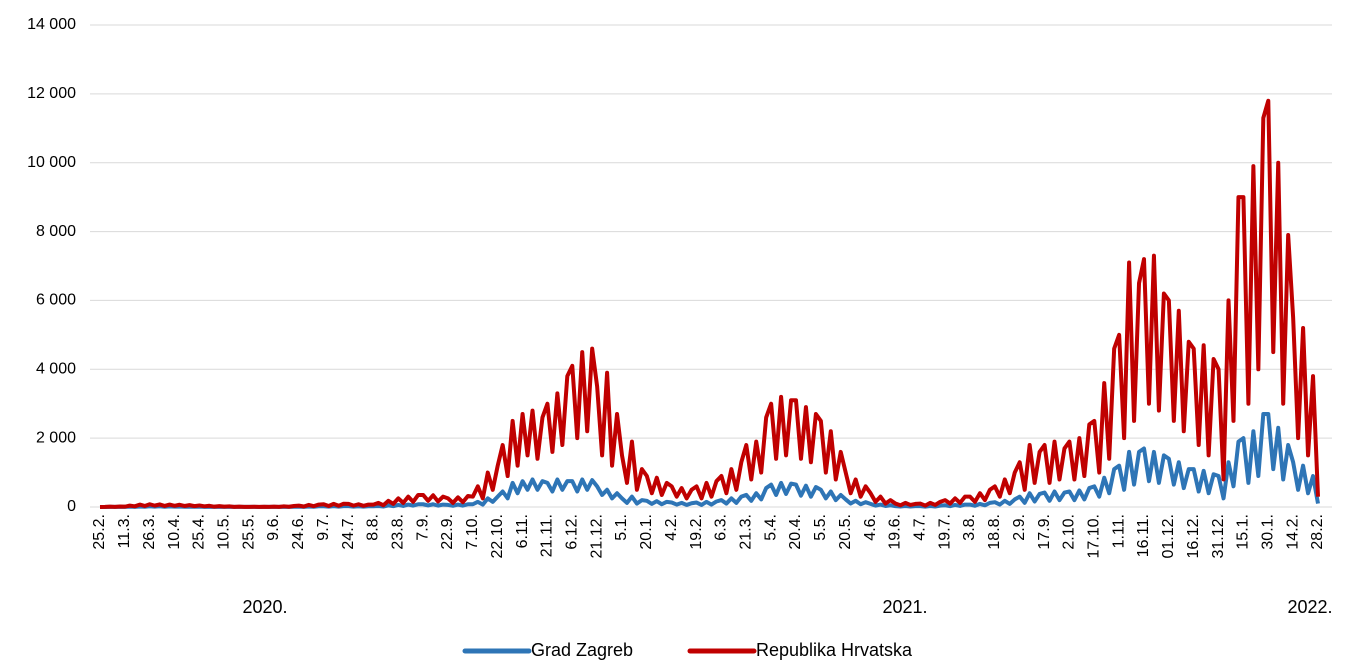 This screenshot has height=661, width=1346. What do you see at coordinates (1193, 536) in the screenshot?
I see `x-tick-label: 16.12.` at bounding box center [1193, 536].